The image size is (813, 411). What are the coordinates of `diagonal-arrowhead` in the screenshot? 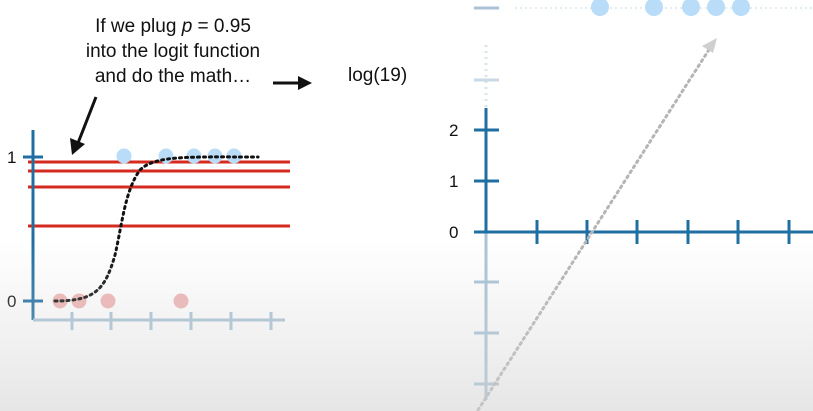 It's located at (709, 45).